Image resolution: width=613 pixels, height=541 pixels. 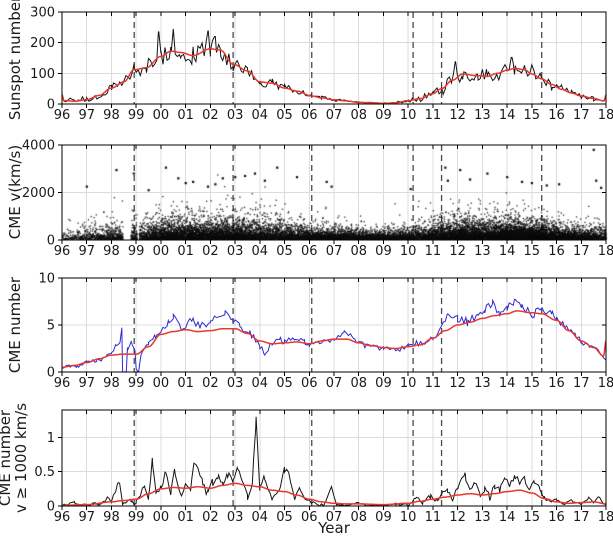 What do you see at coordinates (46, 279) in the screenshot?
I see `y-tick-label: 10` at bounding box center [46, 279].